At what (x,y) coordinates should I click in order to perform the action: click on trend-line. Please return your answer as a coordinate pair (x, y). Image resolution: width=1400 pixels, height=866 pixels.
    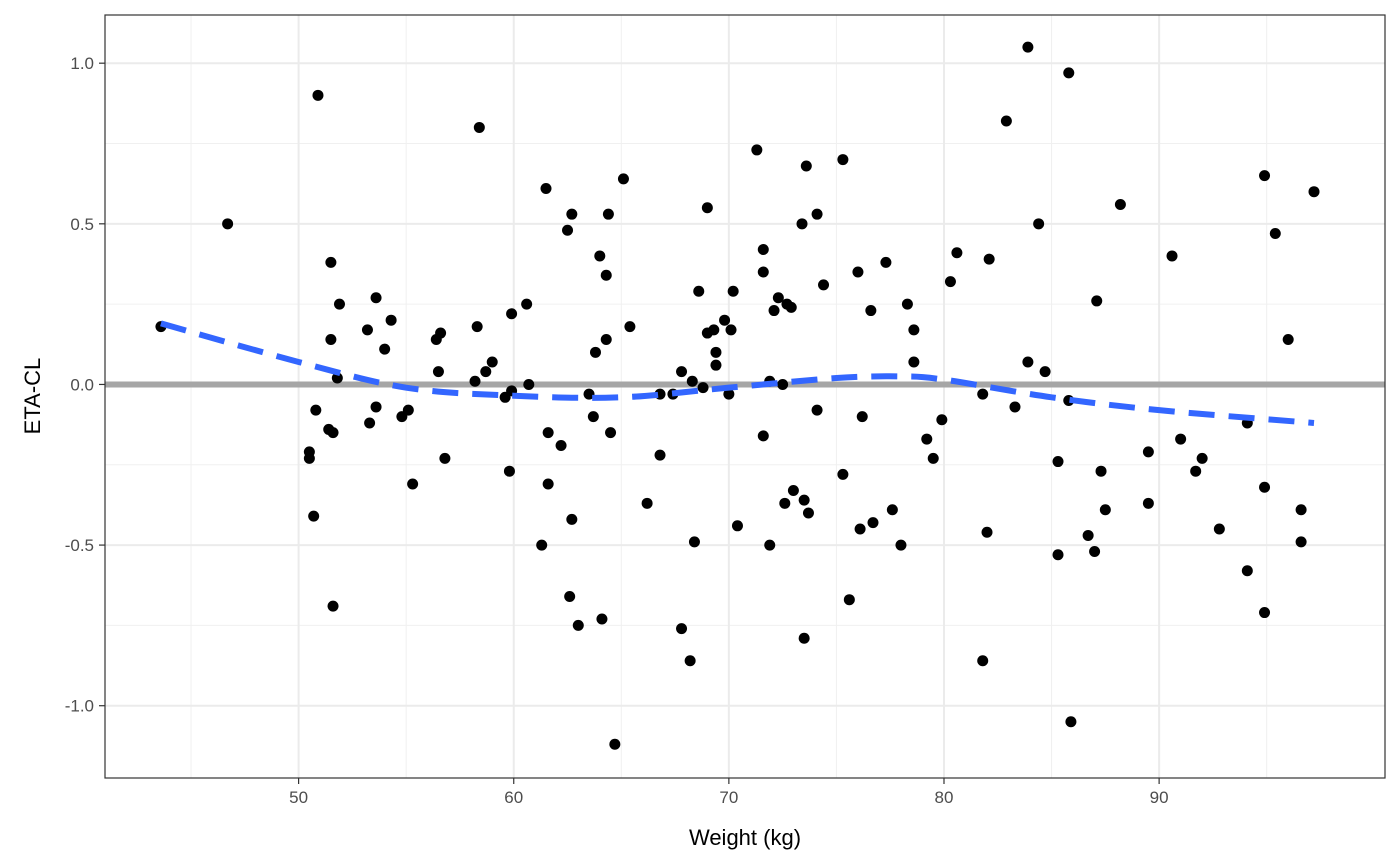
    Looking at the image, I should click on (737, 373).